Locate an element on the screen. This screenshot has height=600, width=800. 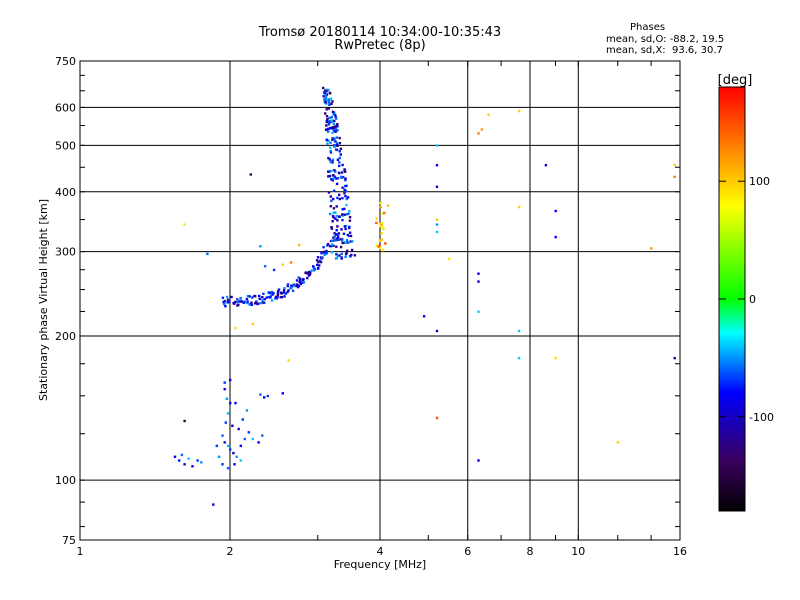
colorbar-tick-label: -100 is located at coordinates (761, 417).